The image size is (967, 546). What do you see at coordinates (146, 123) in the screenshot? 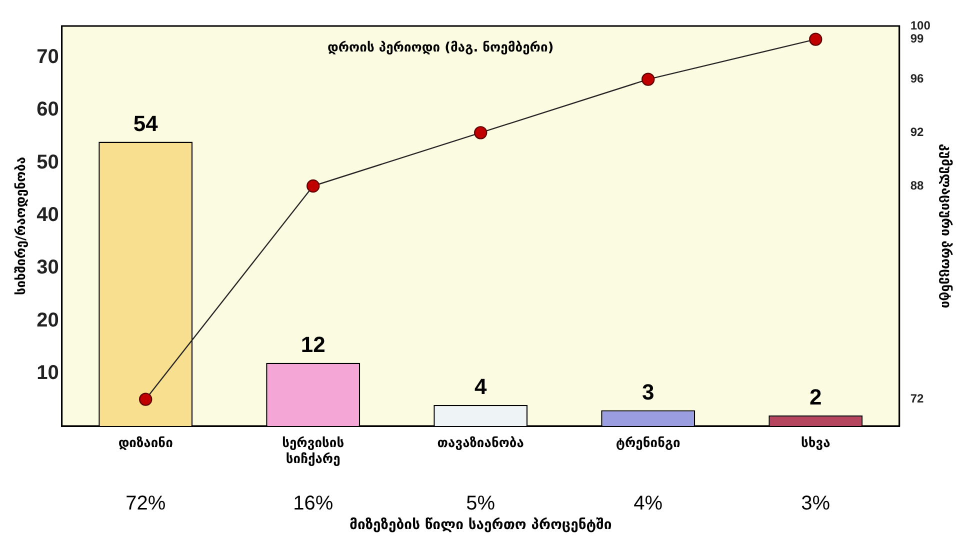
I see `data-label: 54` at bounding box center [146, 123].